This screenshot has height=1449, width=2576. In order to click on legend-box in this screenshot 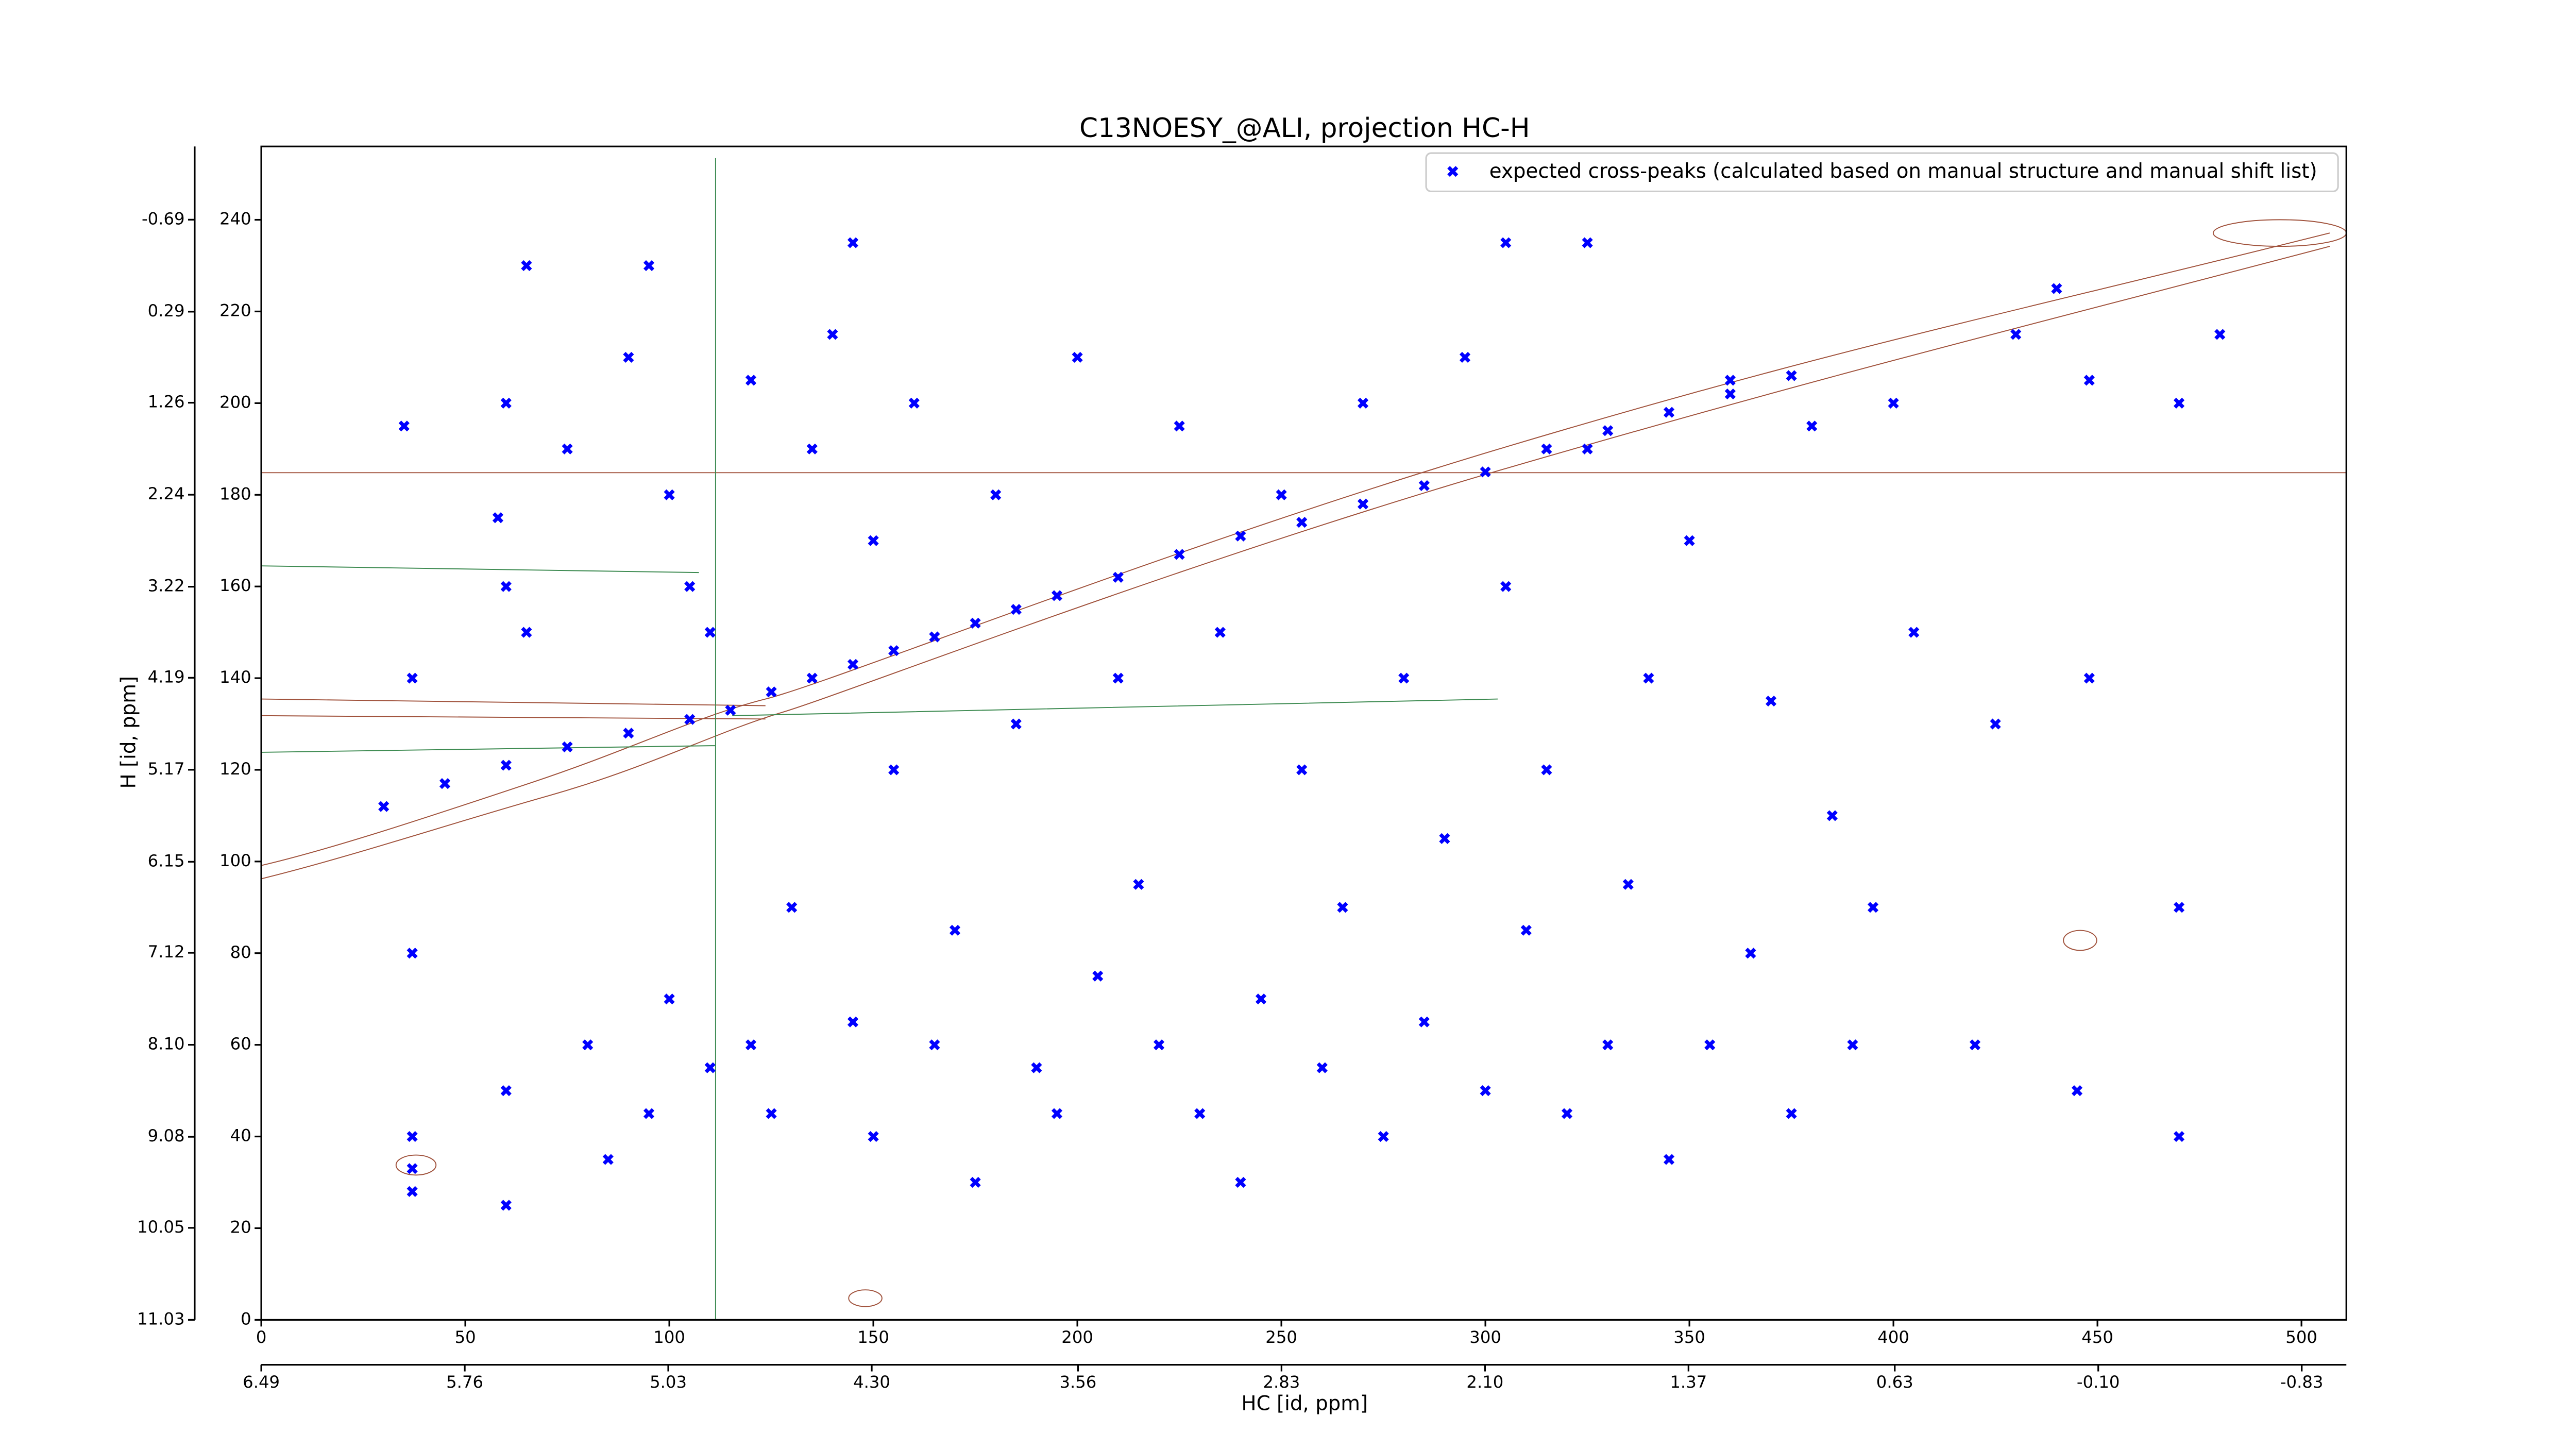, I will do `click(1882, 172)`.